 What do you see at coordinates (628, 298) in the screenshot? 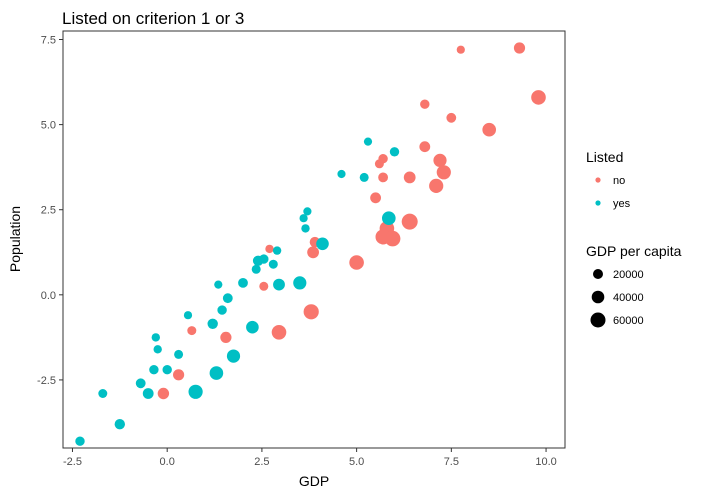
I see `size-legend-label-40000: 40000` at bounding box center [628, 298].